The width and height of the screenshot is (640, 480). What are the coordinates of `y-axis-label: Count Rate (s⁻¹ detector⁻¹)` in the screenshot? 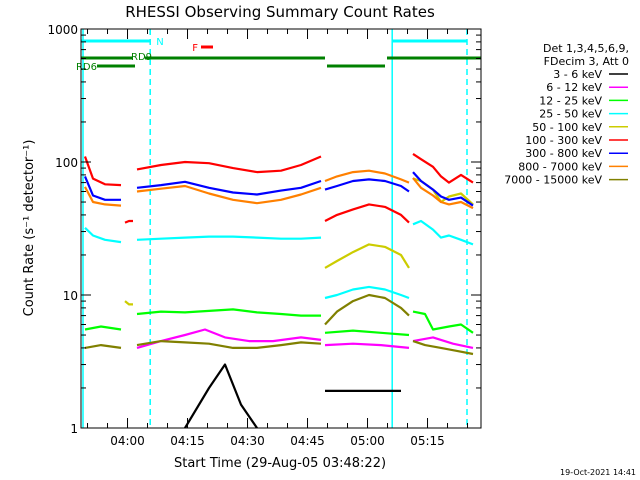 It's located at (29, 228).